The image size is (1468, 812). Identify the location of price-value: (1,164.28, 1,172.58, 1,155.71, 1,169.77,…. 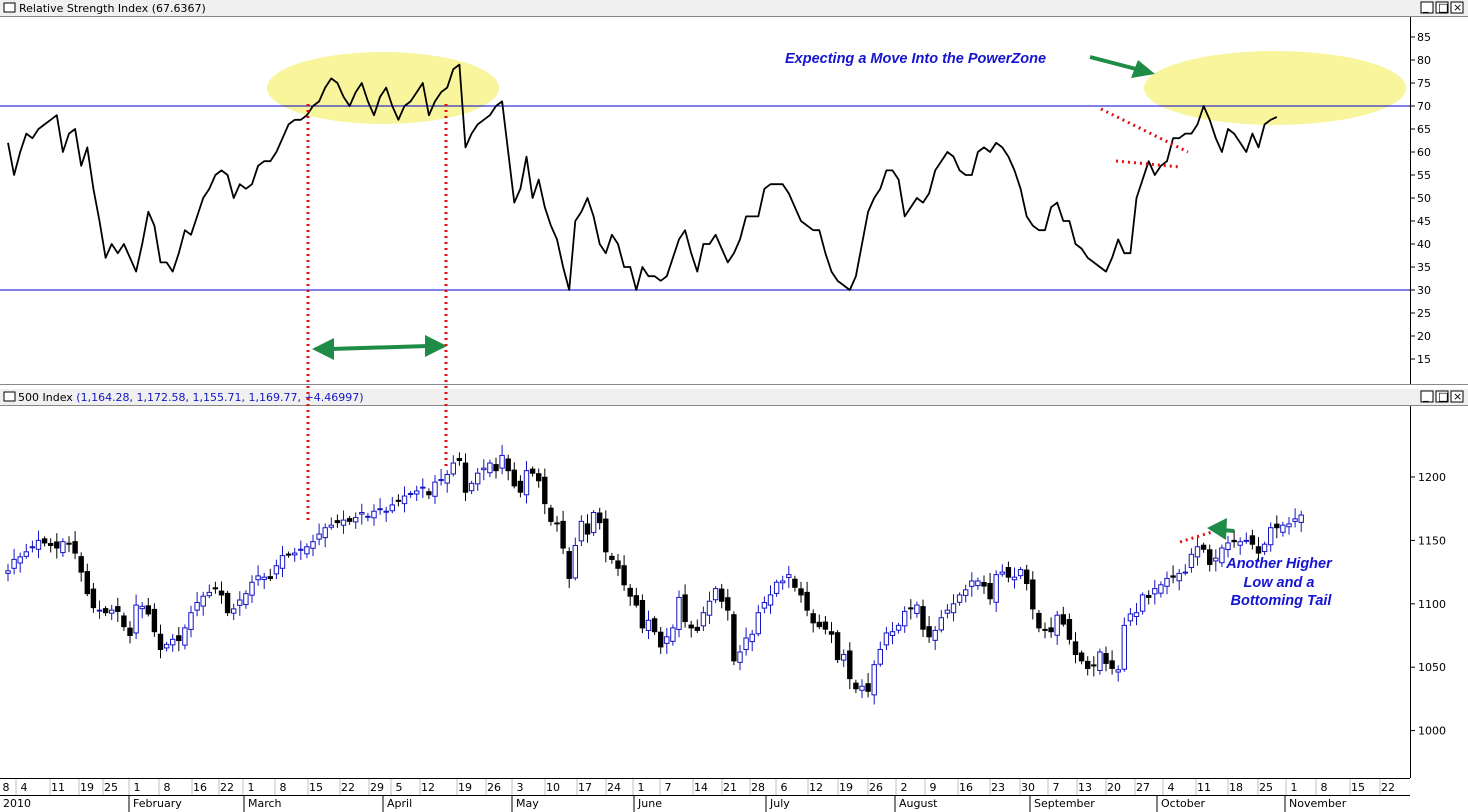
(219, 397).